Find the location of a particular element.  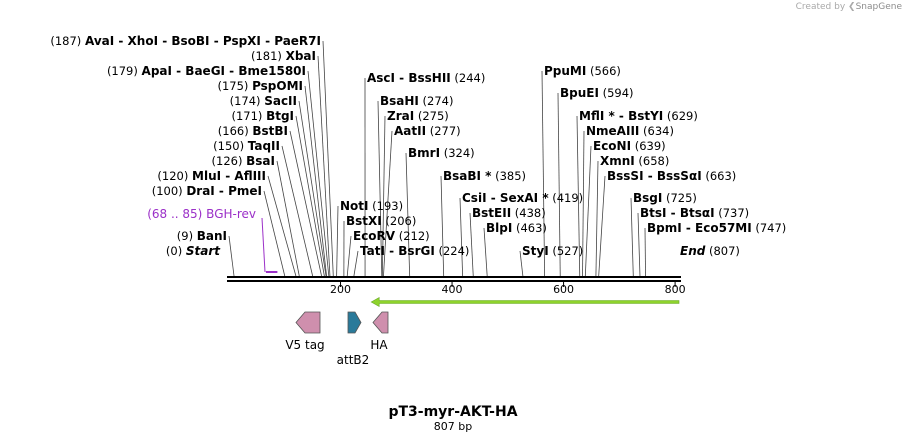

site-position: (747) is located at coordinates (769, 228).